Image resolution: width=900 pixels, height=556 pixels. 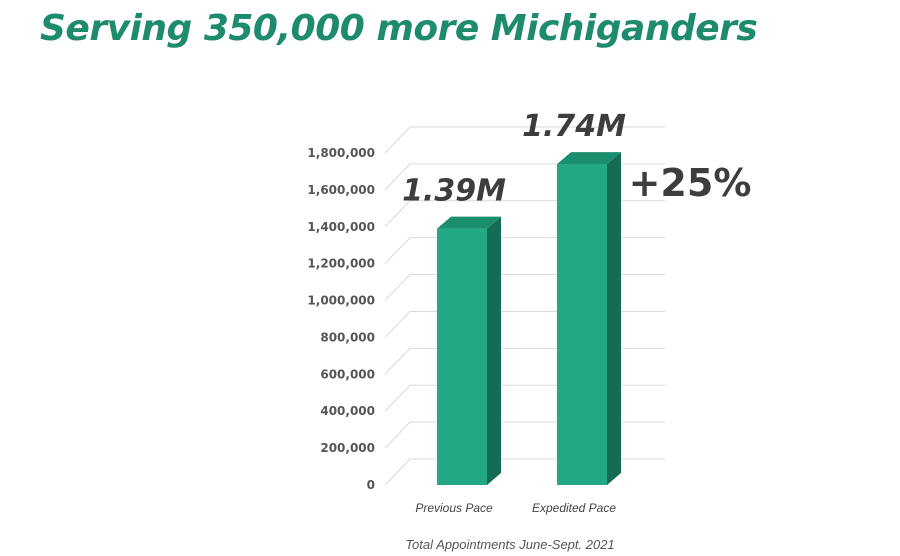 I want to click on y-tick-label: 1,800,000, so click(x=341, y=153).